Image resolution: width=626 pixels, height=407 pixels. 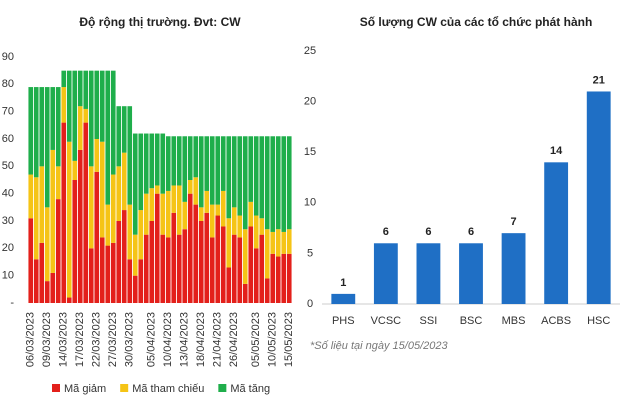 I want to click on y-tick-label: 60, so click(x=8, y=139).